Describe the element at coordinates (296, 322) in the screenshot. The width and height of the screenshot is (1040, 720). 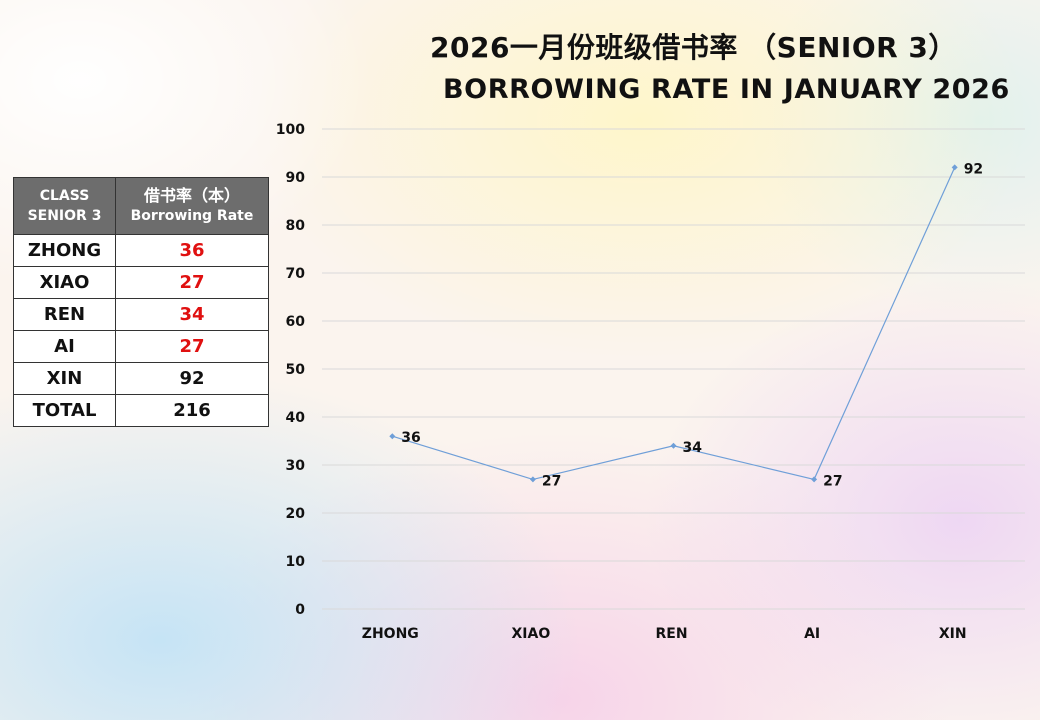
I see `y-tick-label: 60` at that location.